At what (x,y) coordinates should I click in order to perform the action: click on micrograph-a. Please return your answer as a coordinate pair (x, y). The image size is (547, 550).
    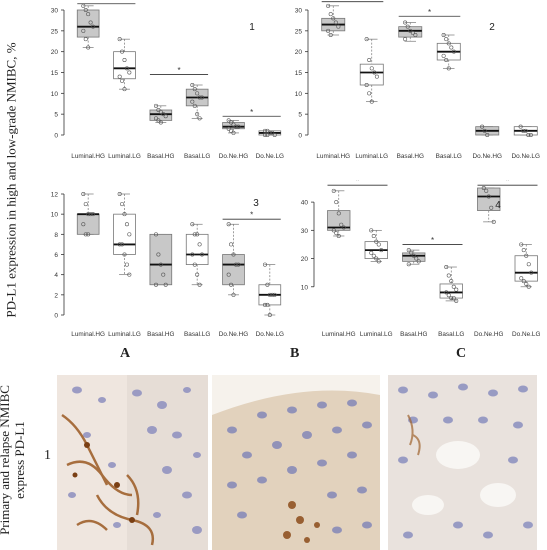
    Looking at the image, I should click on (132, 462).